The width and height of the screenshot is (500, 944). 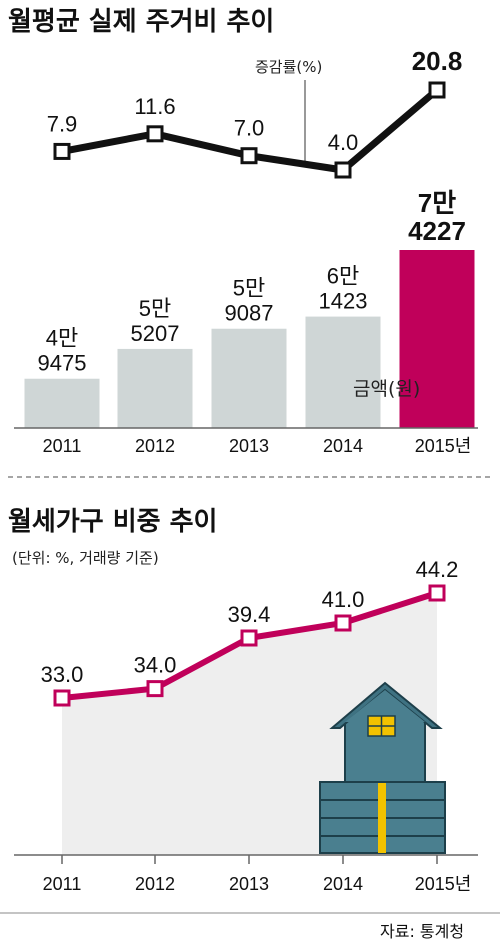 What do you see at coordinates (443, 884) in the screenshot?
I see `chart3-x-tick: 2015년` at bounding box center [443, 884].